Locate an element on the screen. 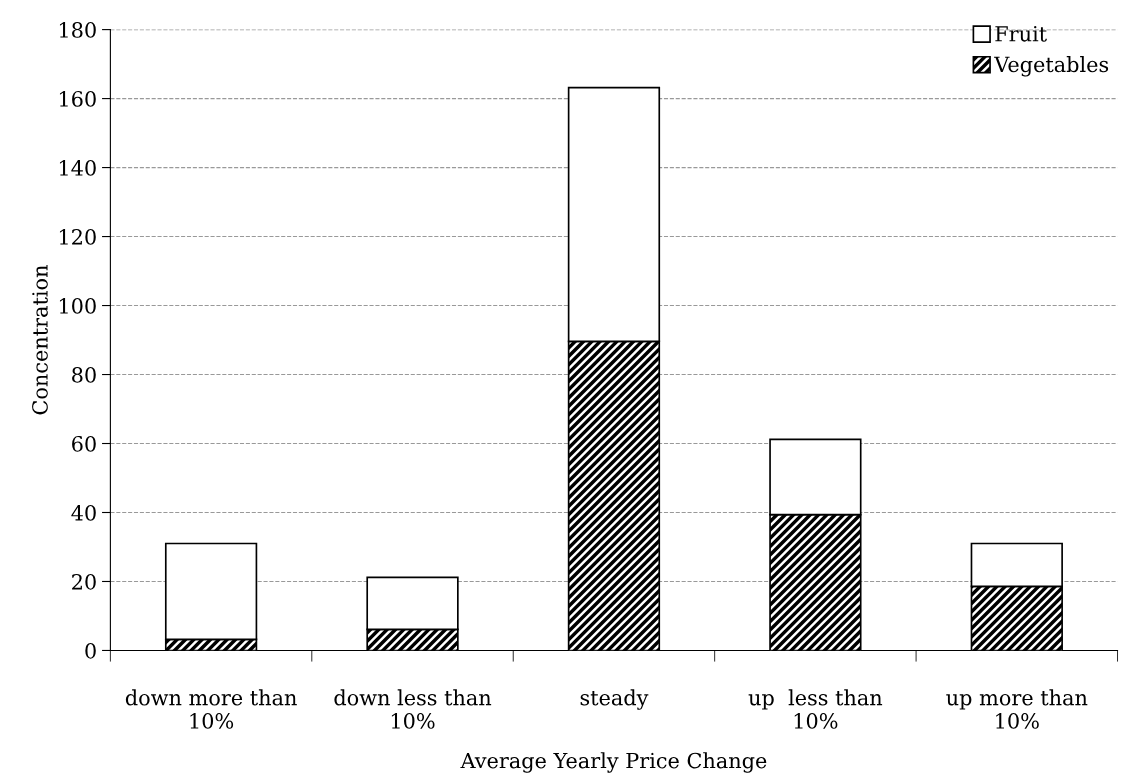 This screenshot has width=1138, height=779. legend-label: Vegetables is located at coordinates (1051, 66).